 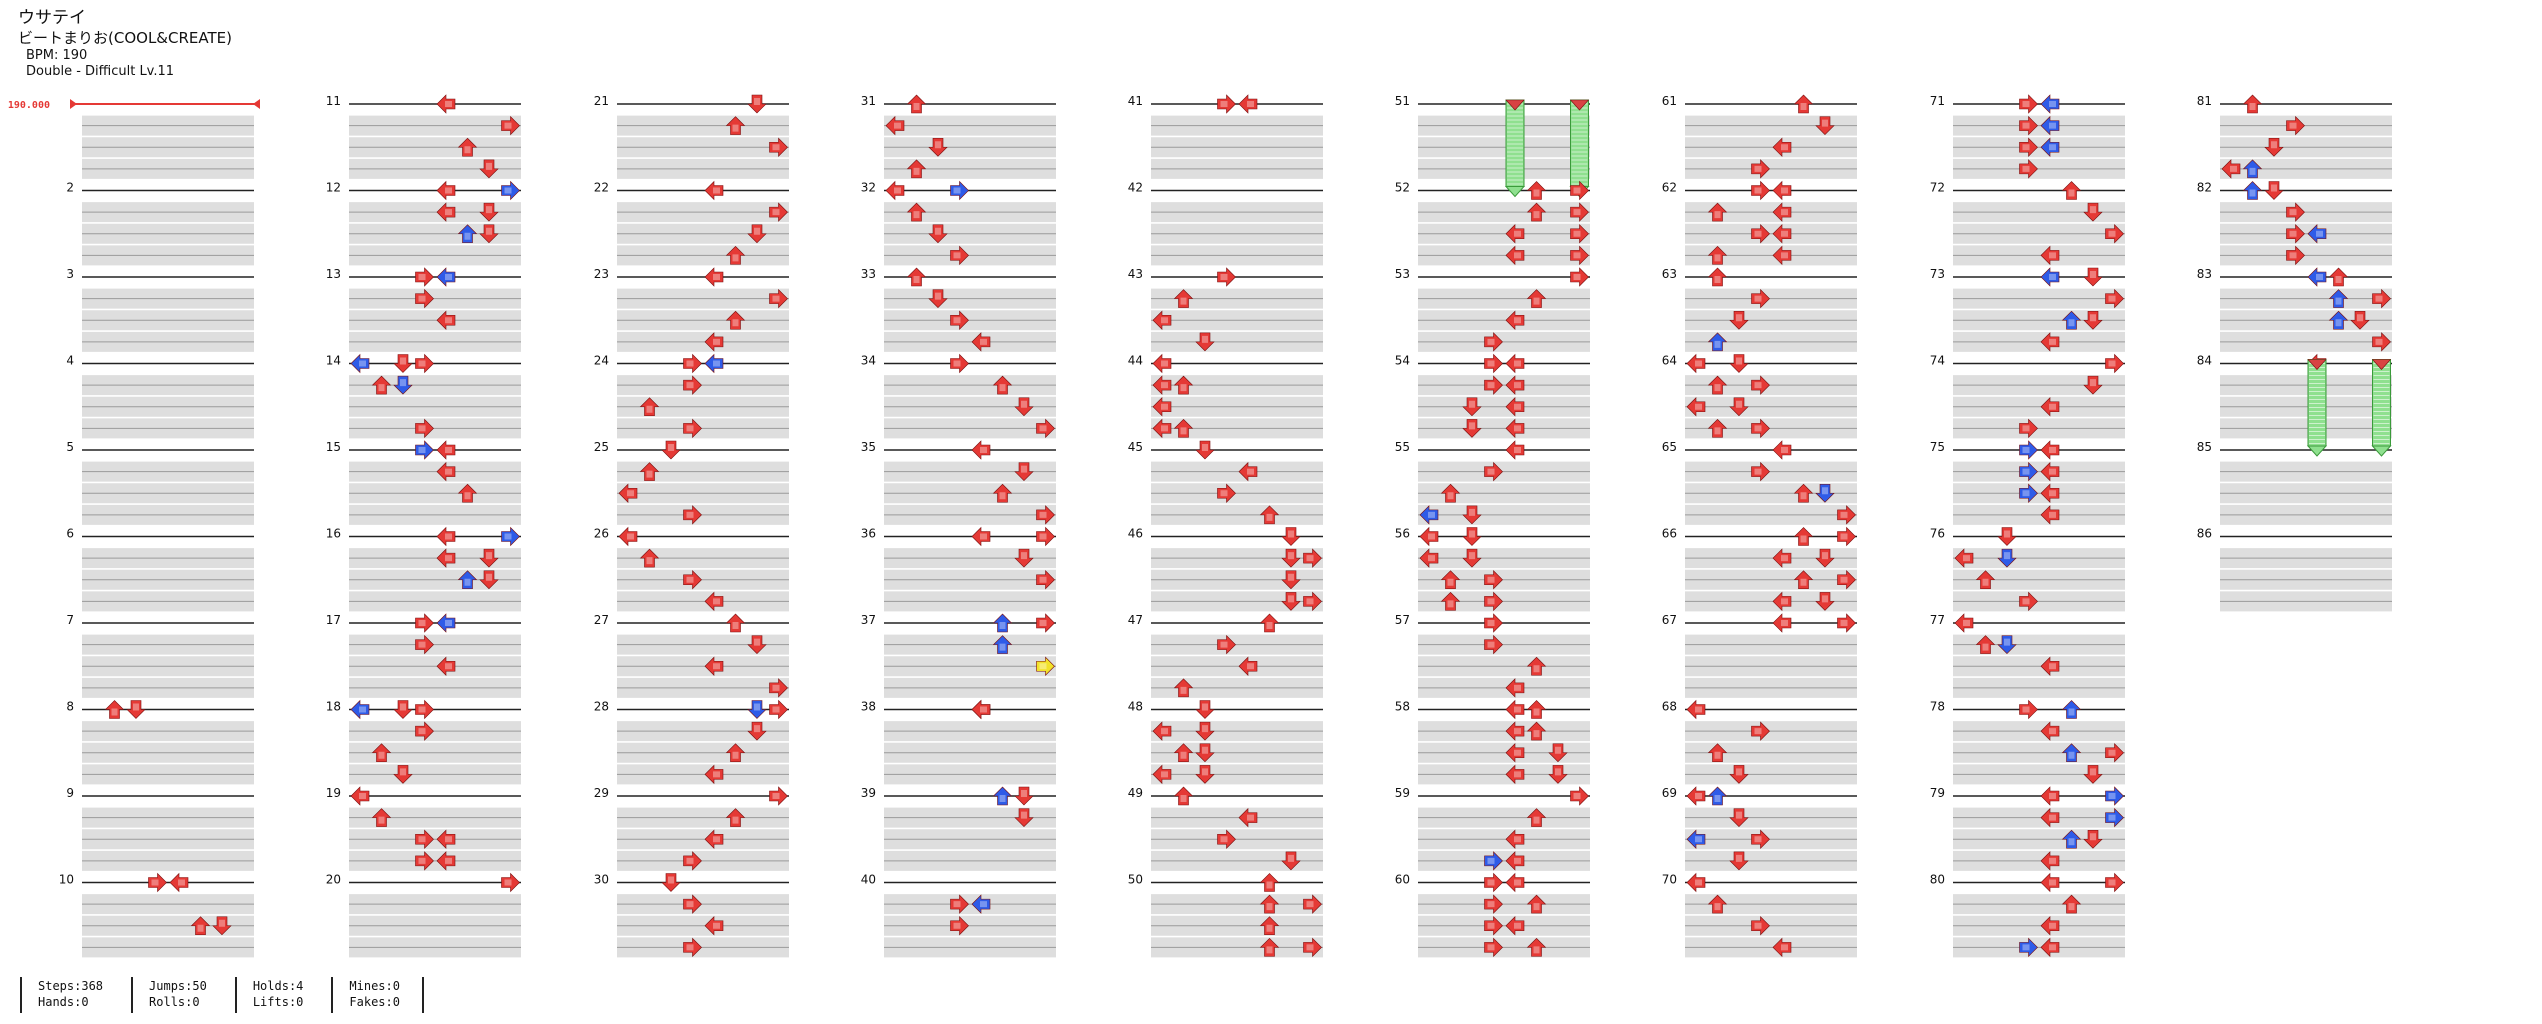 What do you see at coordinates (2294, 569) in the screenshot?
I see `measure-86: 86` at bounding box center [2294, 569].